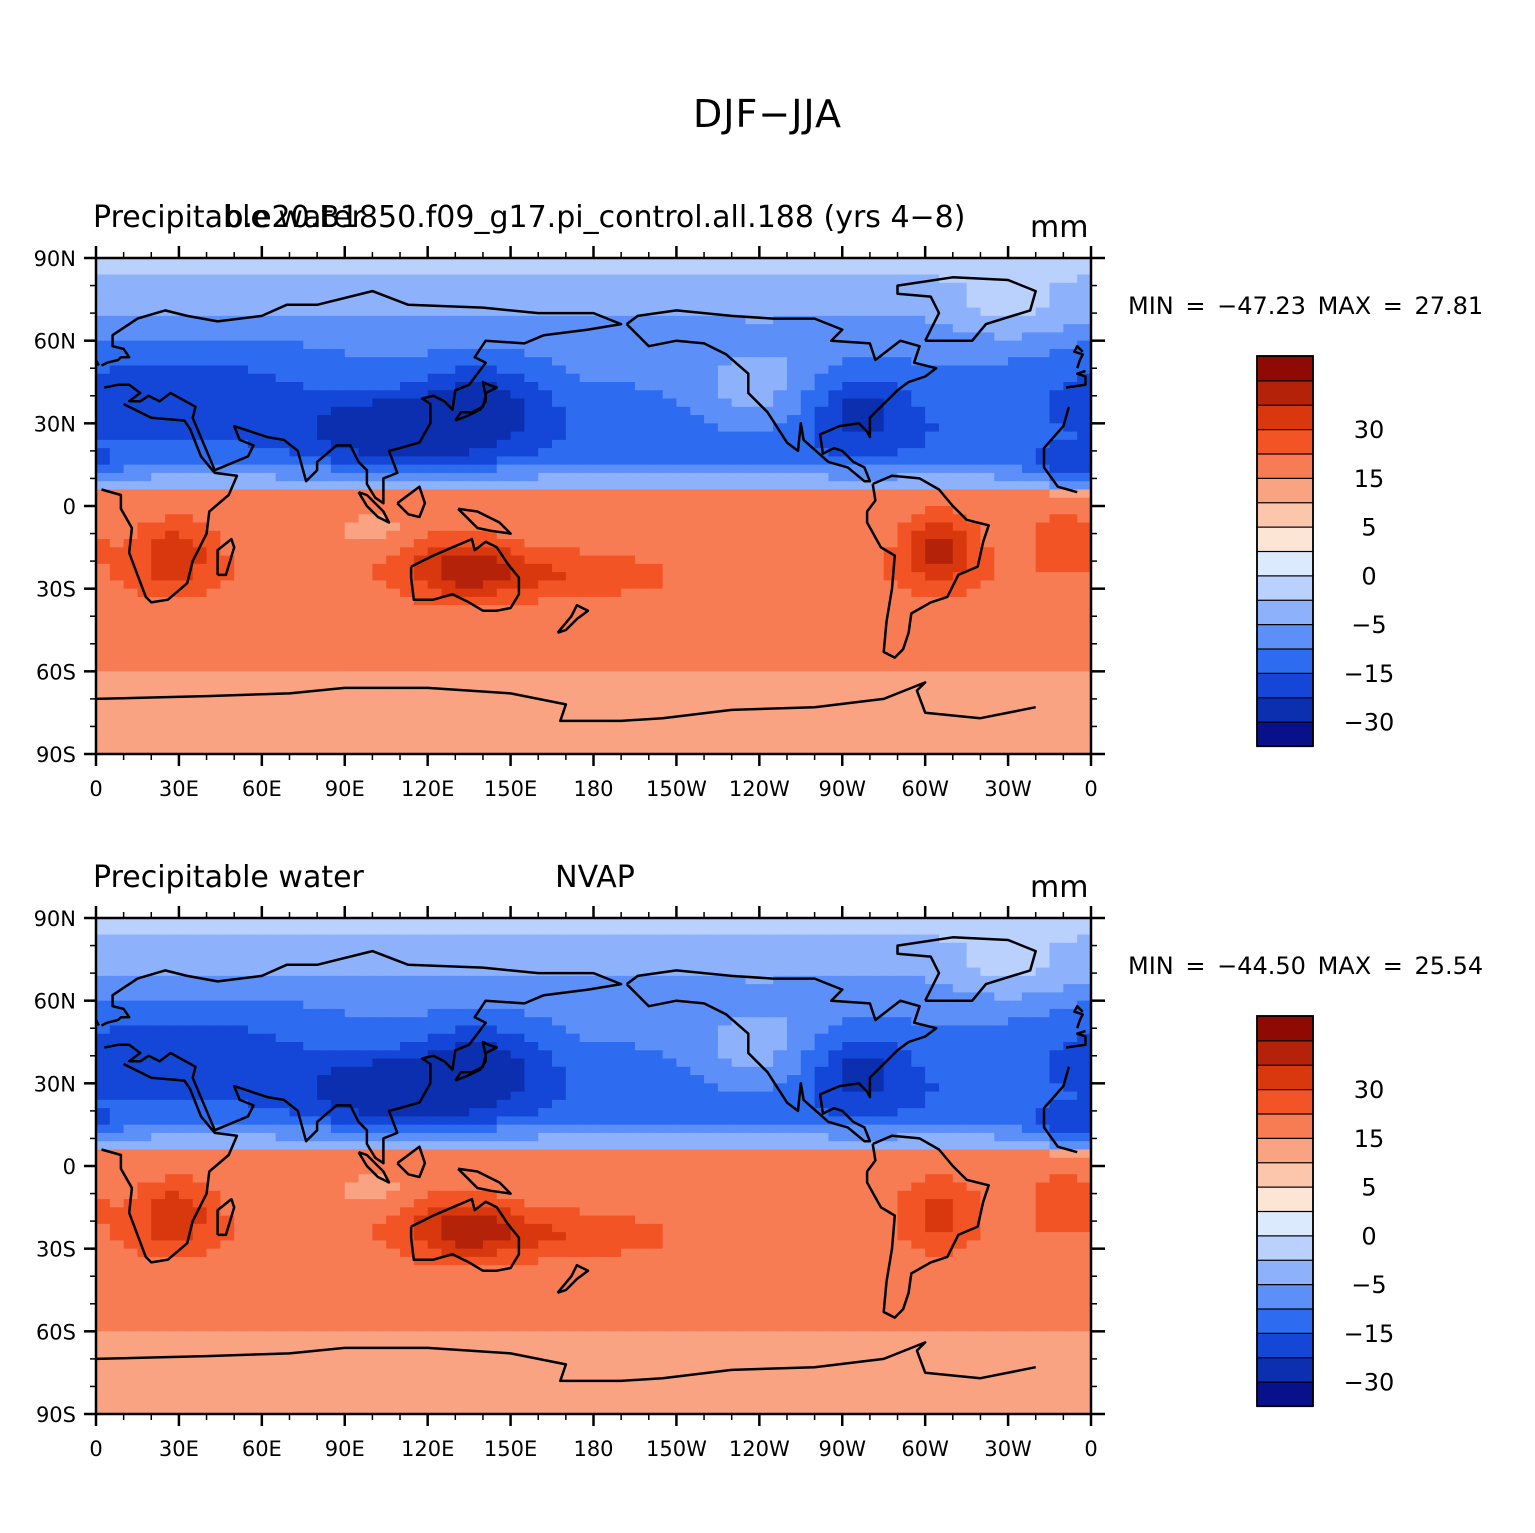  Describe the element at coordinates (595, 877) in the screenshot. I see `panel-center-title: NVAP` at that location.